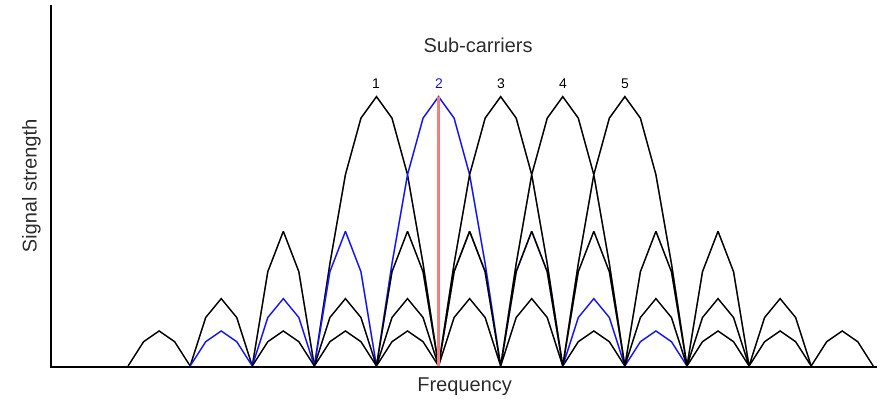 The image size is (881, 416). Describe the element at coordinates (439, 83) in the screenshot. I see `series-label: 2` at that location.